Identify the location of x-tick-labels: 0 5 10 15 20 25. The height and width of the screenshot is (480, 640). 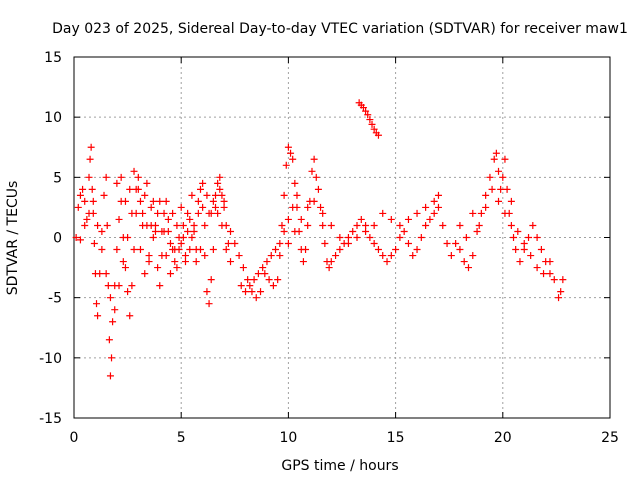
(344, 438).